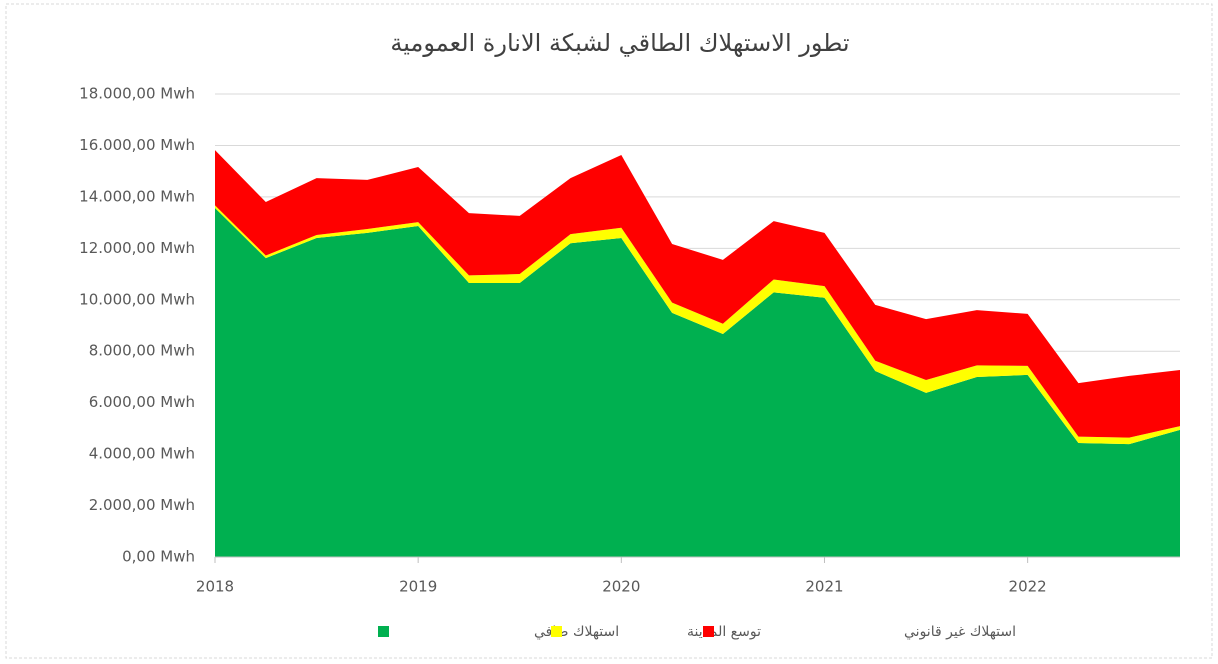 The image size is (1218, 664). What do you see at coordinates (142, 505) in the screenshot?
I see `y-tick-label: 2.000,00 Mwh` at bounding box center [142, 505].